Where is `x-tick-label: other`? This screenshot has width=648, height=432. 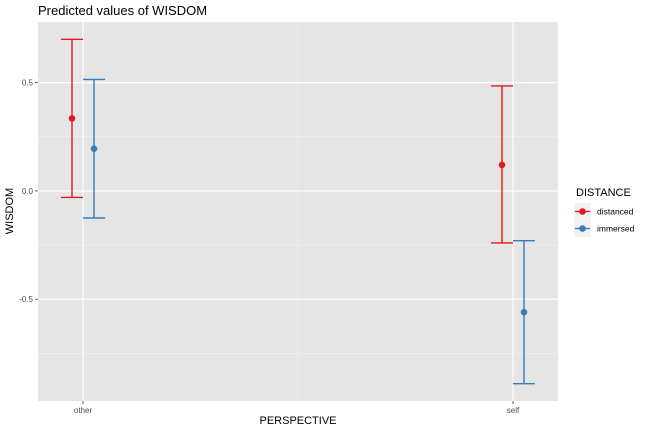 x-tick-label: other is located at coordinates (83, 410).